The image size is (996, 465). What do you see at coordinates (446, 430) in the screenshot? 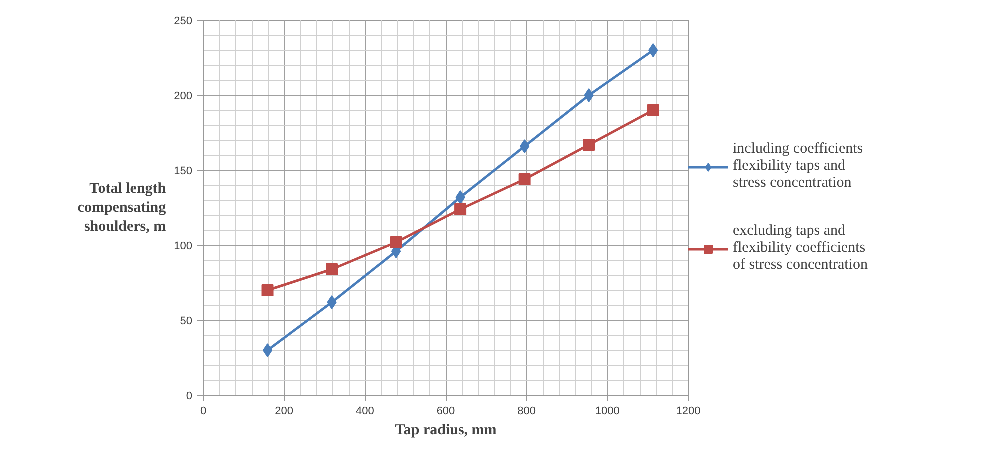
I see `x-axis-title: Tap radius, mm` at bounding box center [446, 430].